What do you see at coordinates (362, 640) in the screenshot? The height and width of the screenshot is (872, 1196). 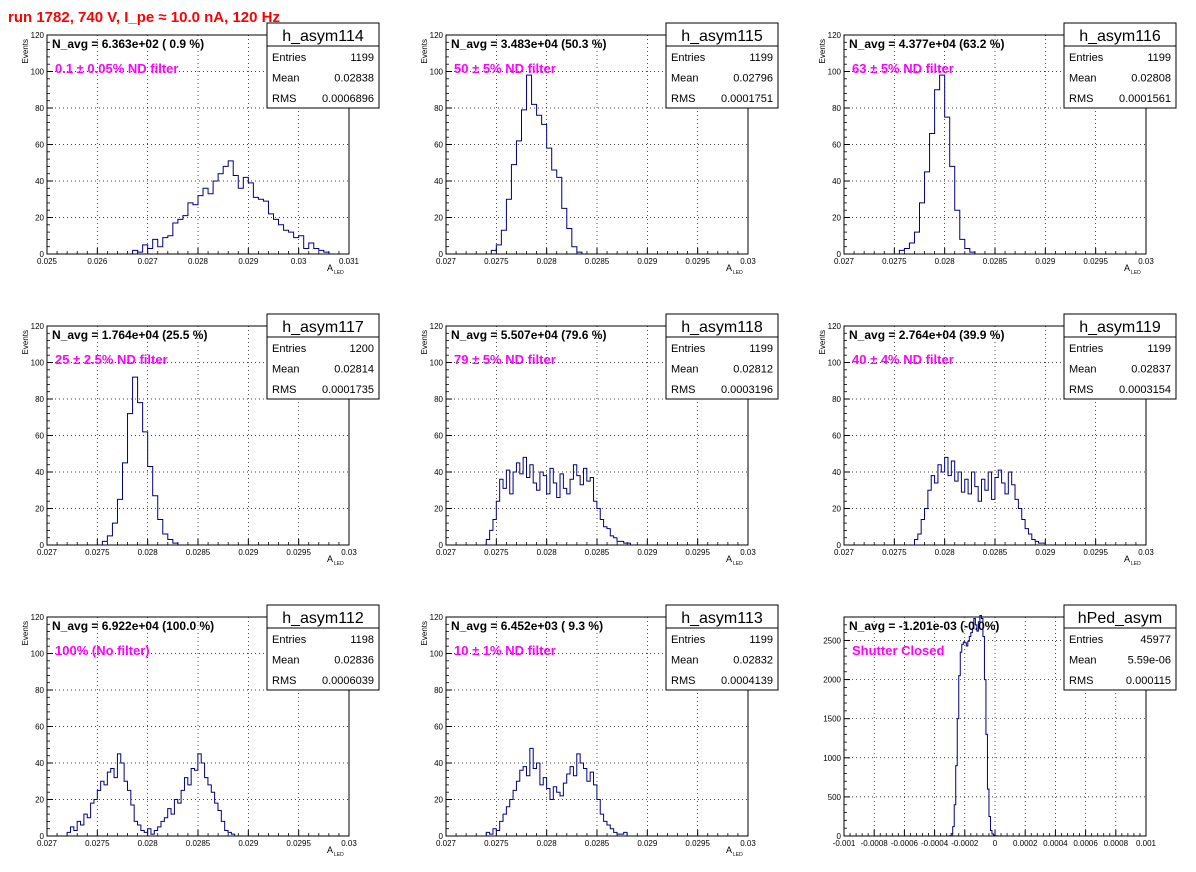 I see `stats-value: 1198` at bounding box center [362, 640].